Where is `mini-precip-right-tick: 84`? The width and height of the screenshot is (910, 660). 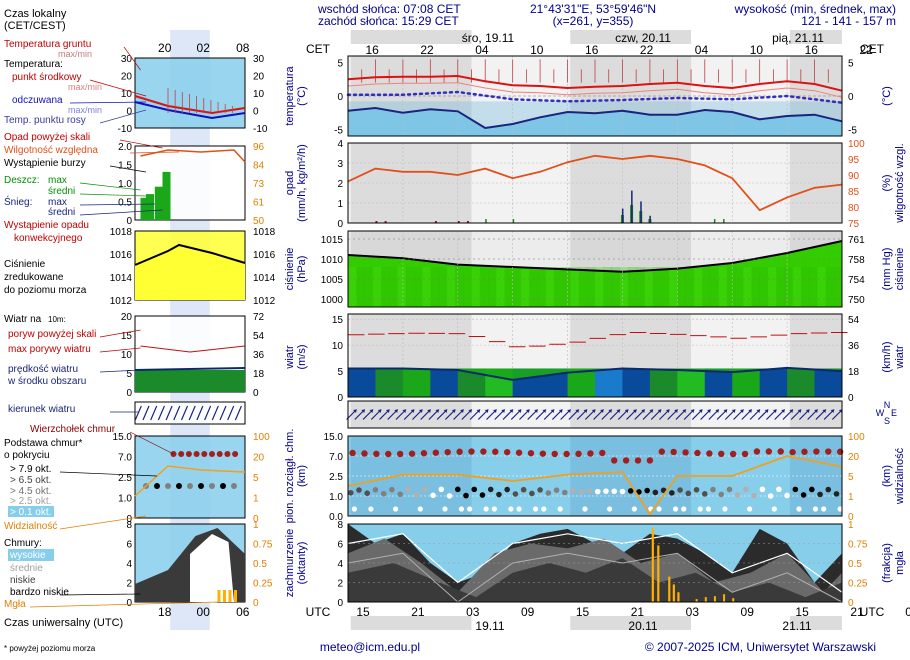 mini-precip-right-tick: 84 is located at coordinates (259, 166).